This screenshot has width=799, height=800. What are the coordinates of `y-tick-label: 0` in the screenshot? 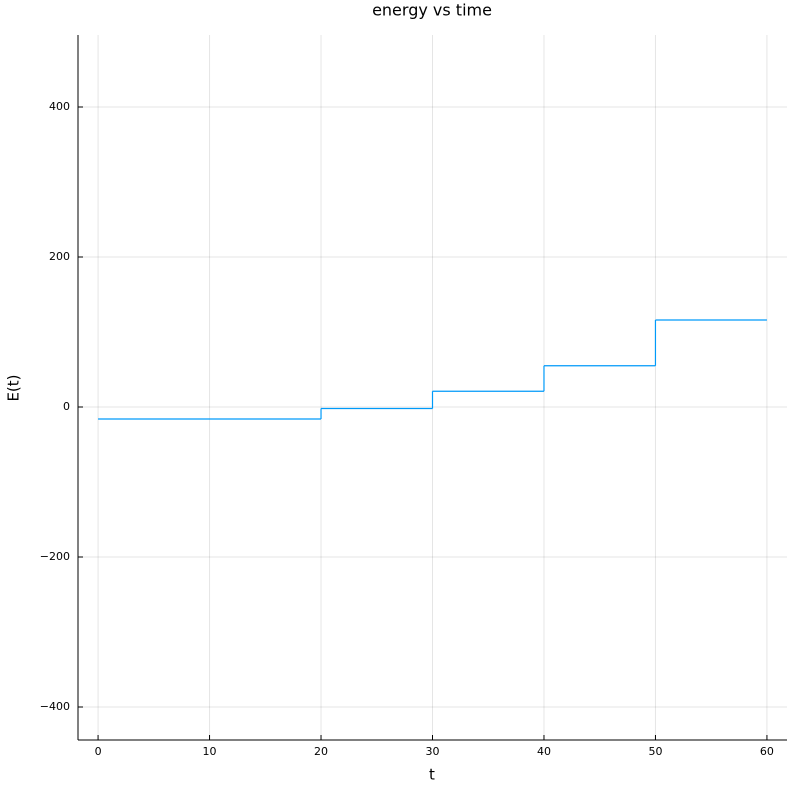 It's located at (66, 406).